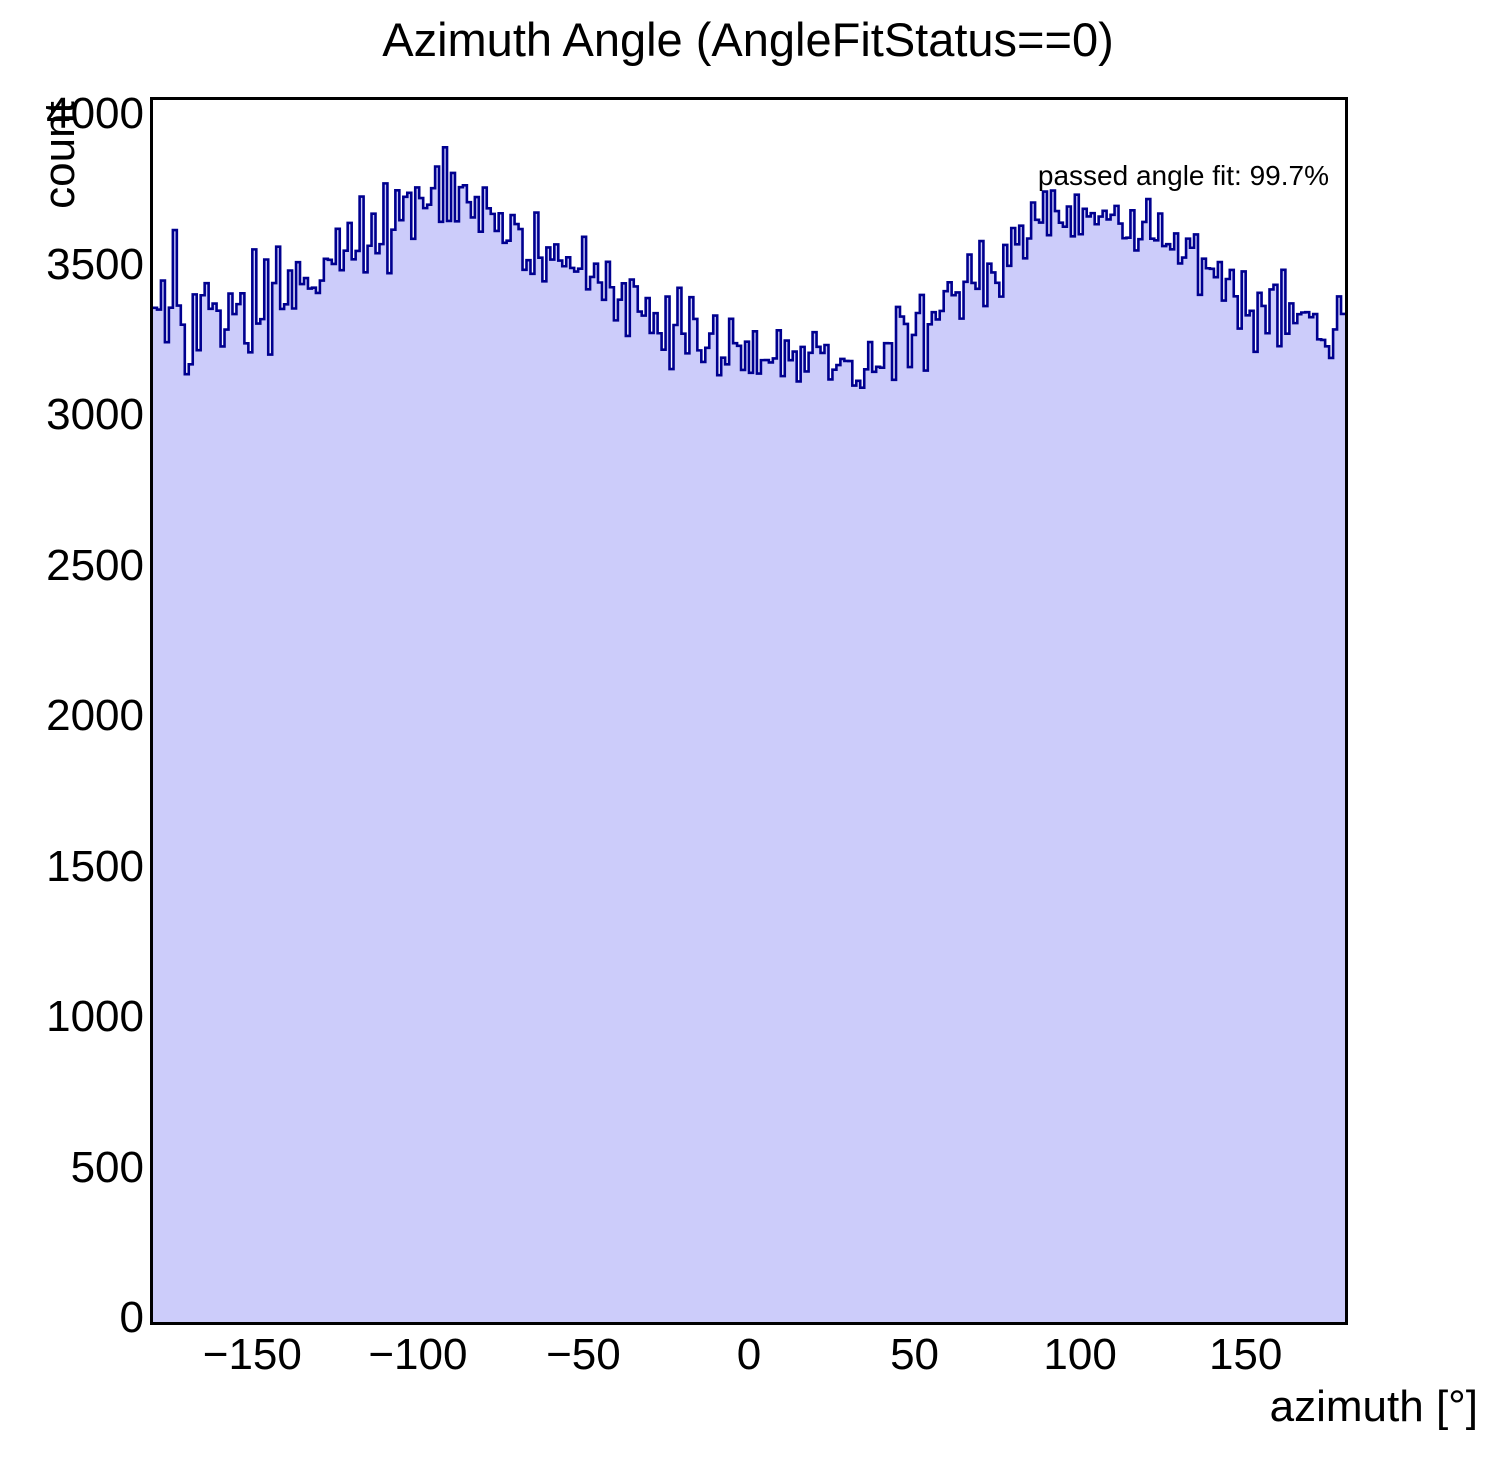  I want to click on y-tick-label: 1500, so click(95, 866).